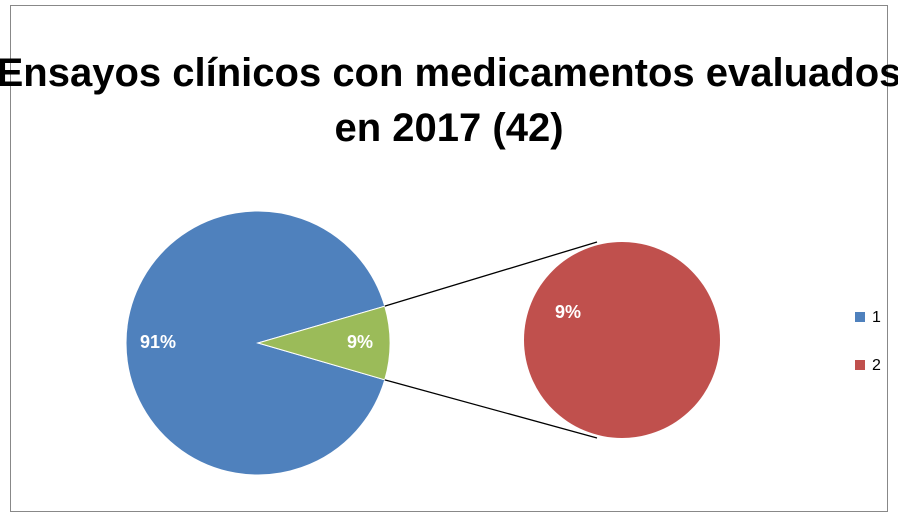  What do you see at coordinates (158, 342) in the screenshot?
I see `data-label: 91%` at bounding box center [158, 342].